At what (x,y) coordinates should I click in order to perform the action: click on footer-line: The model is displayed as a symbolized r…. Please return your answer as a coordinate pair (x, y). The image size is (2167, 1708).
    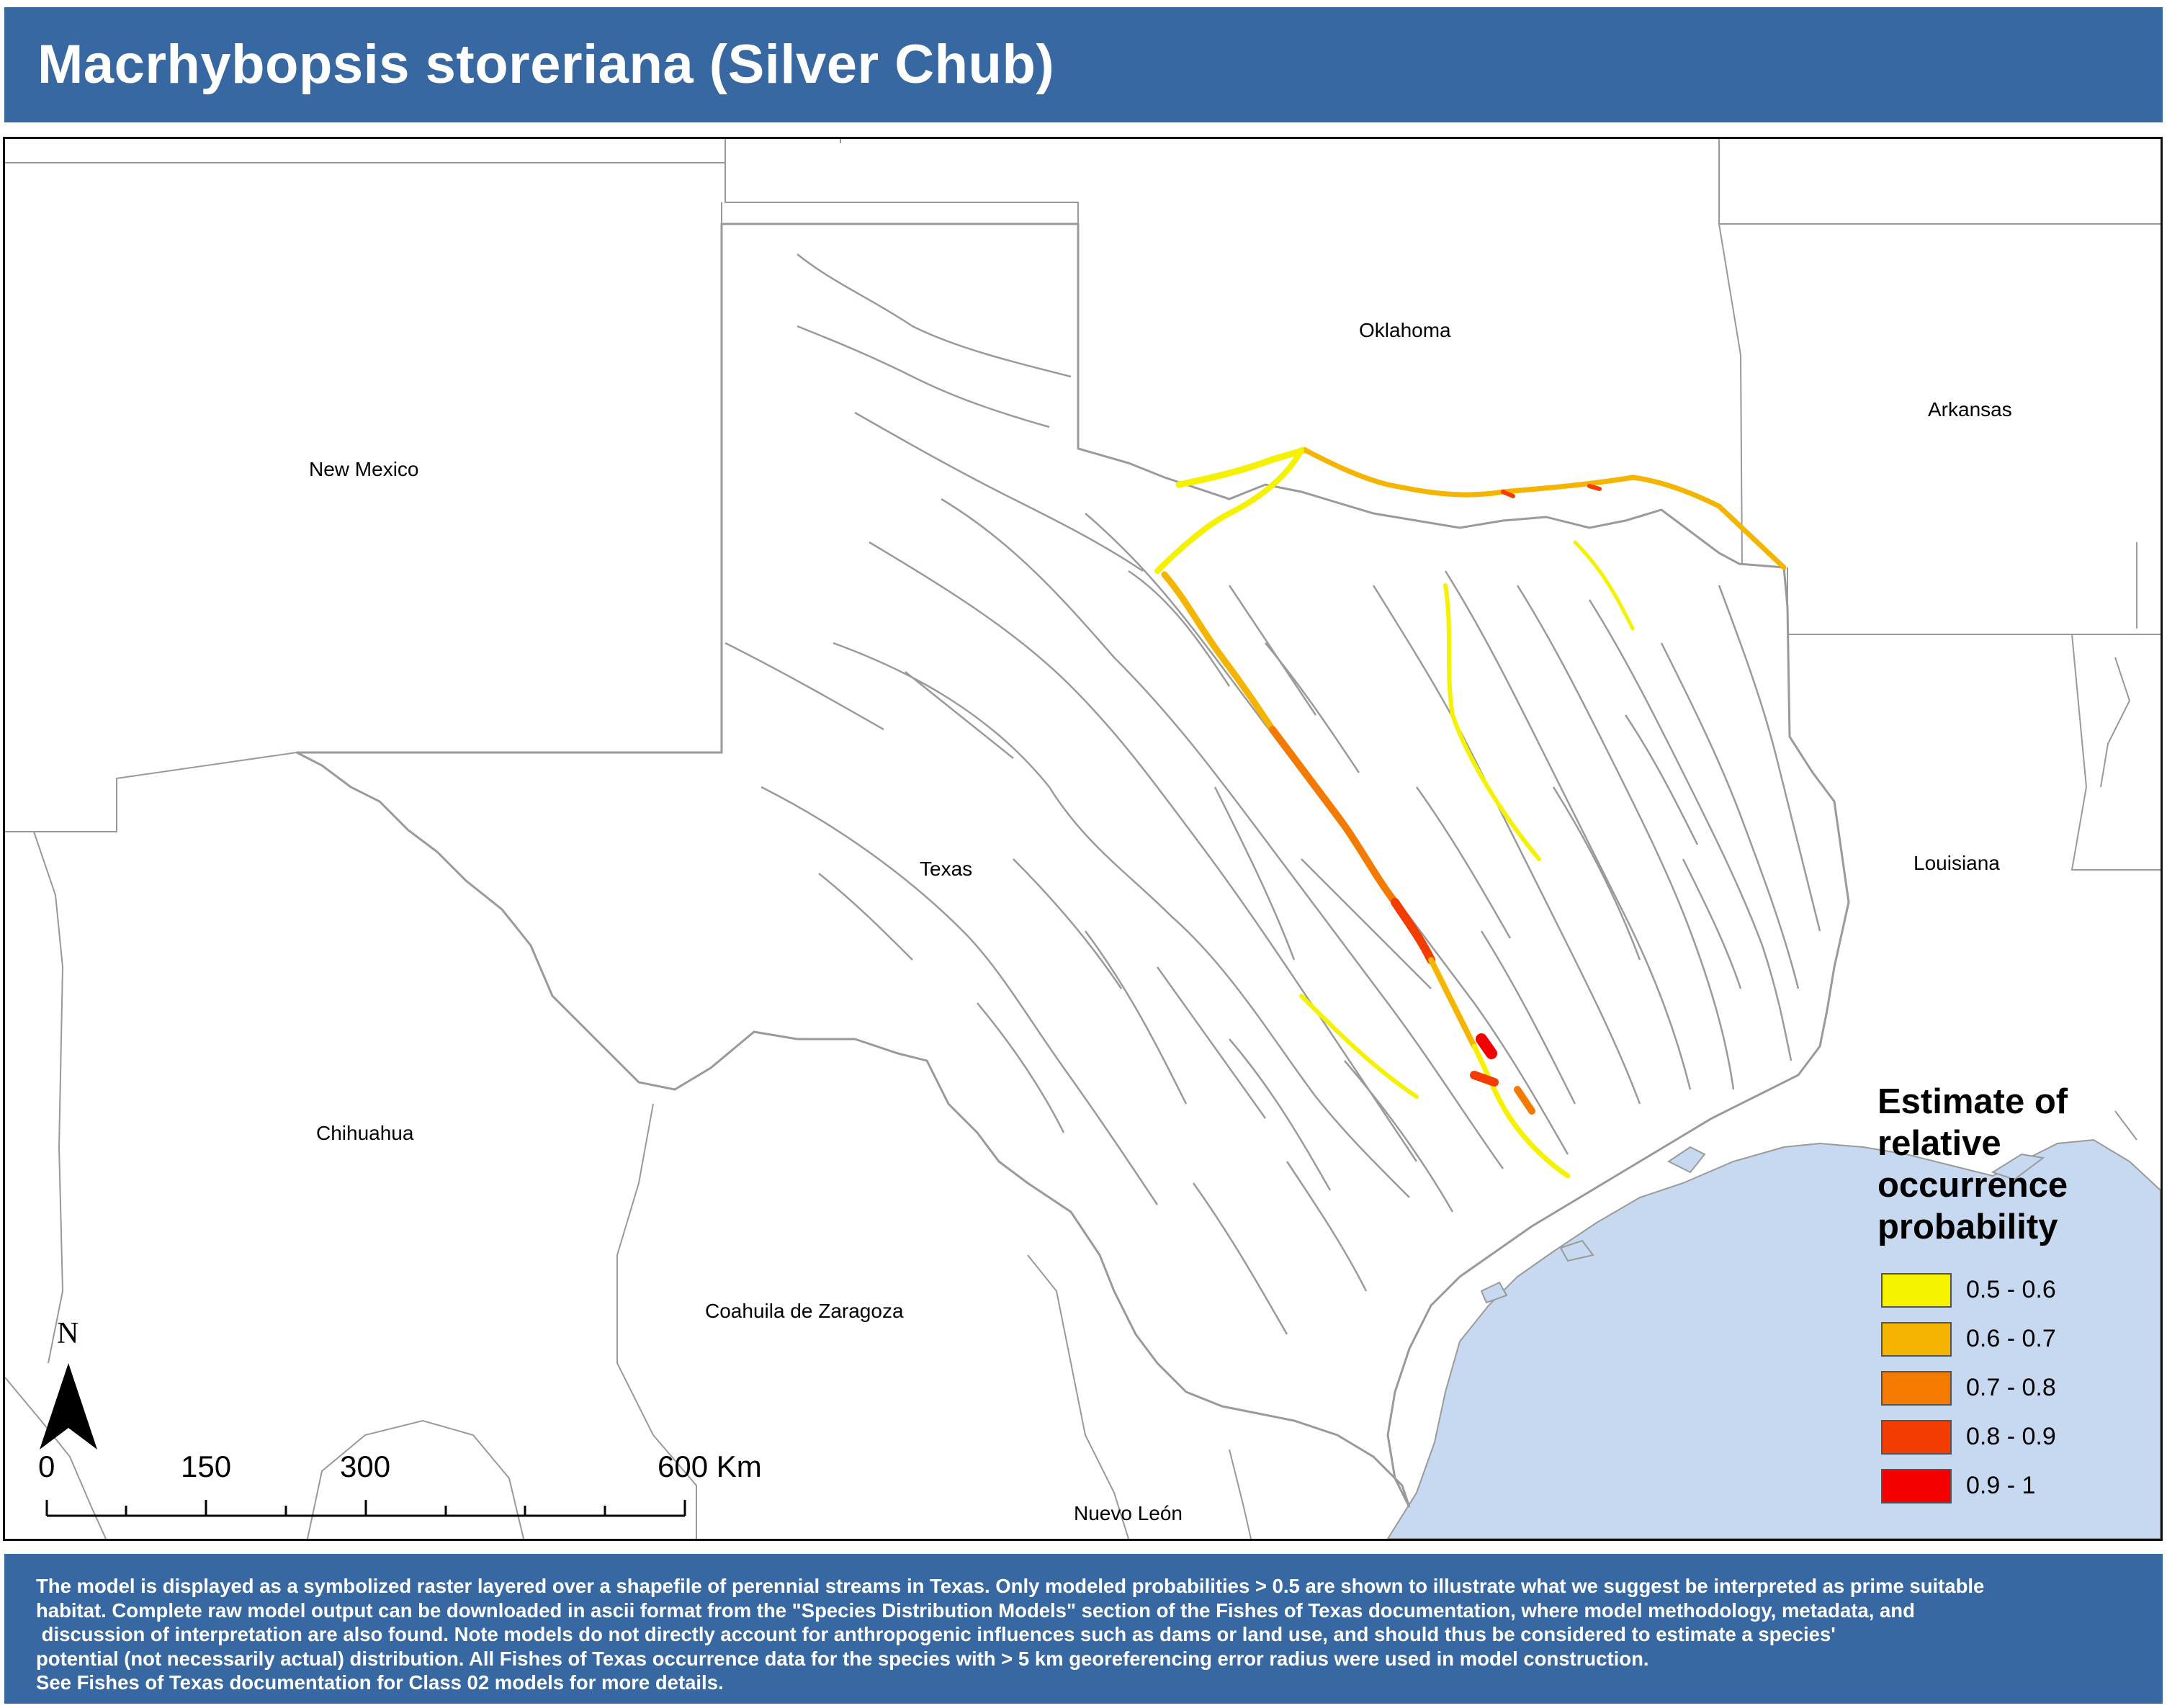
    Looking at the image, I should click on (1010, 1586).